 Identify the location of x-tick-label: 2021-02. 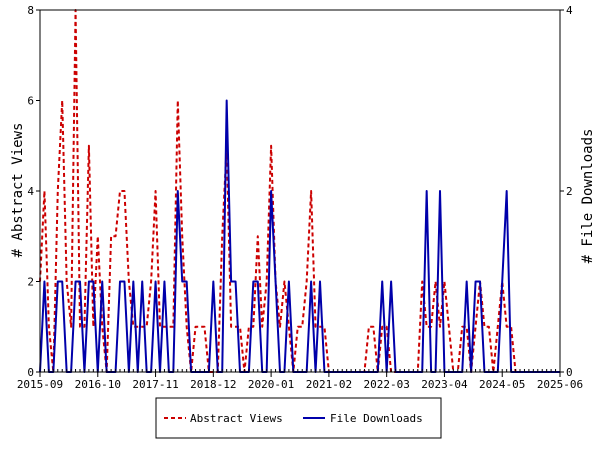
(329, 384).